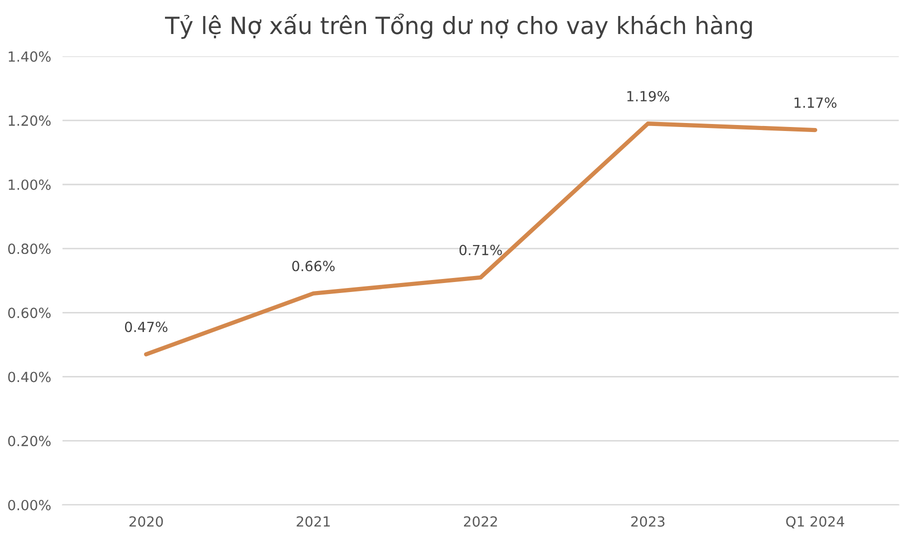  Describe the element at coordinates (648, 96) in the screenshot. I see `data-label: 1.19%` at that location.